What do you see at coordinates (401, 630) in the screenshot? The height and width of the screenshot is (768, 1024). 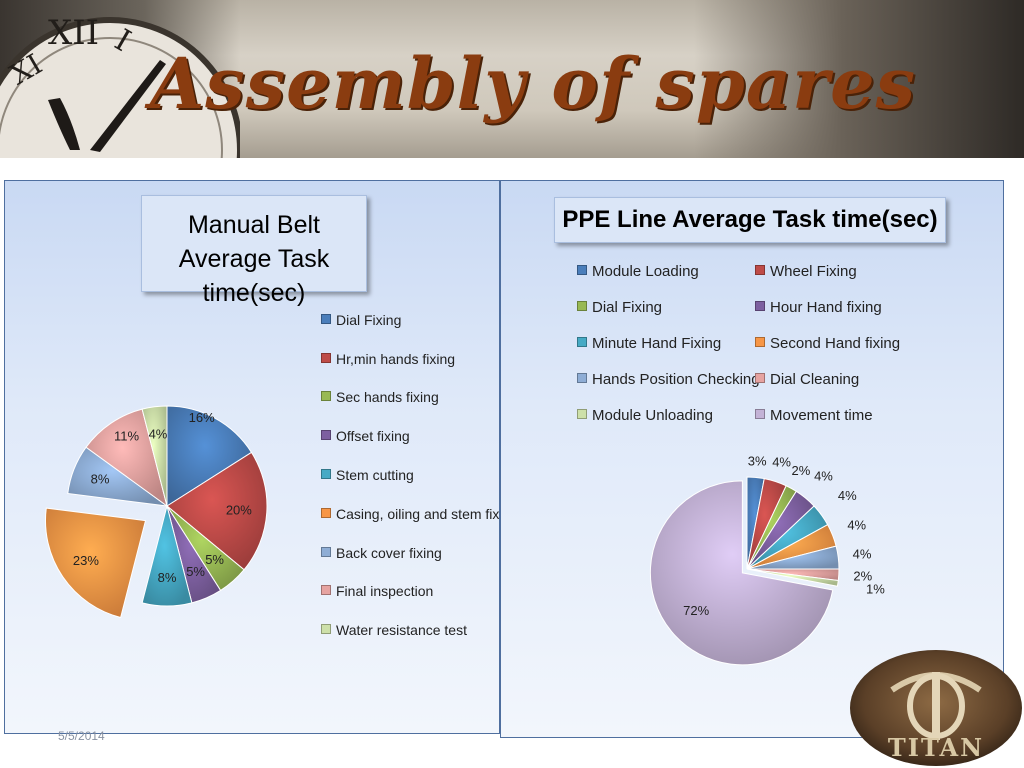 I see `legend-label: Water resistance test` at bounding box center [401, 630].